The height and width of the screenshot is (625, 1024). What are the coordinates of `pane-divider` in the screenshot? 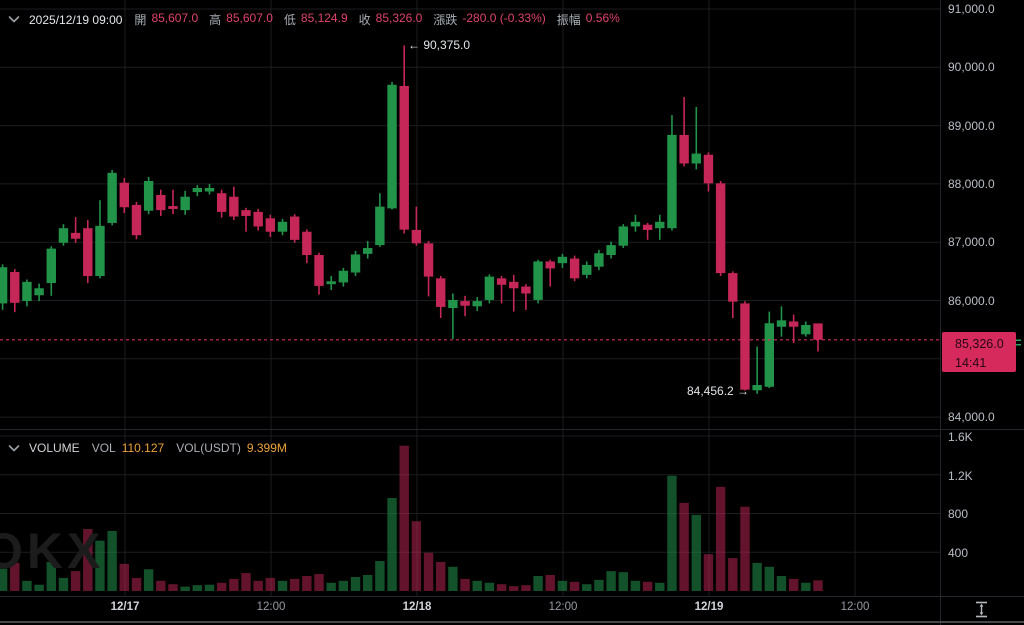 It's located at (512, 429).